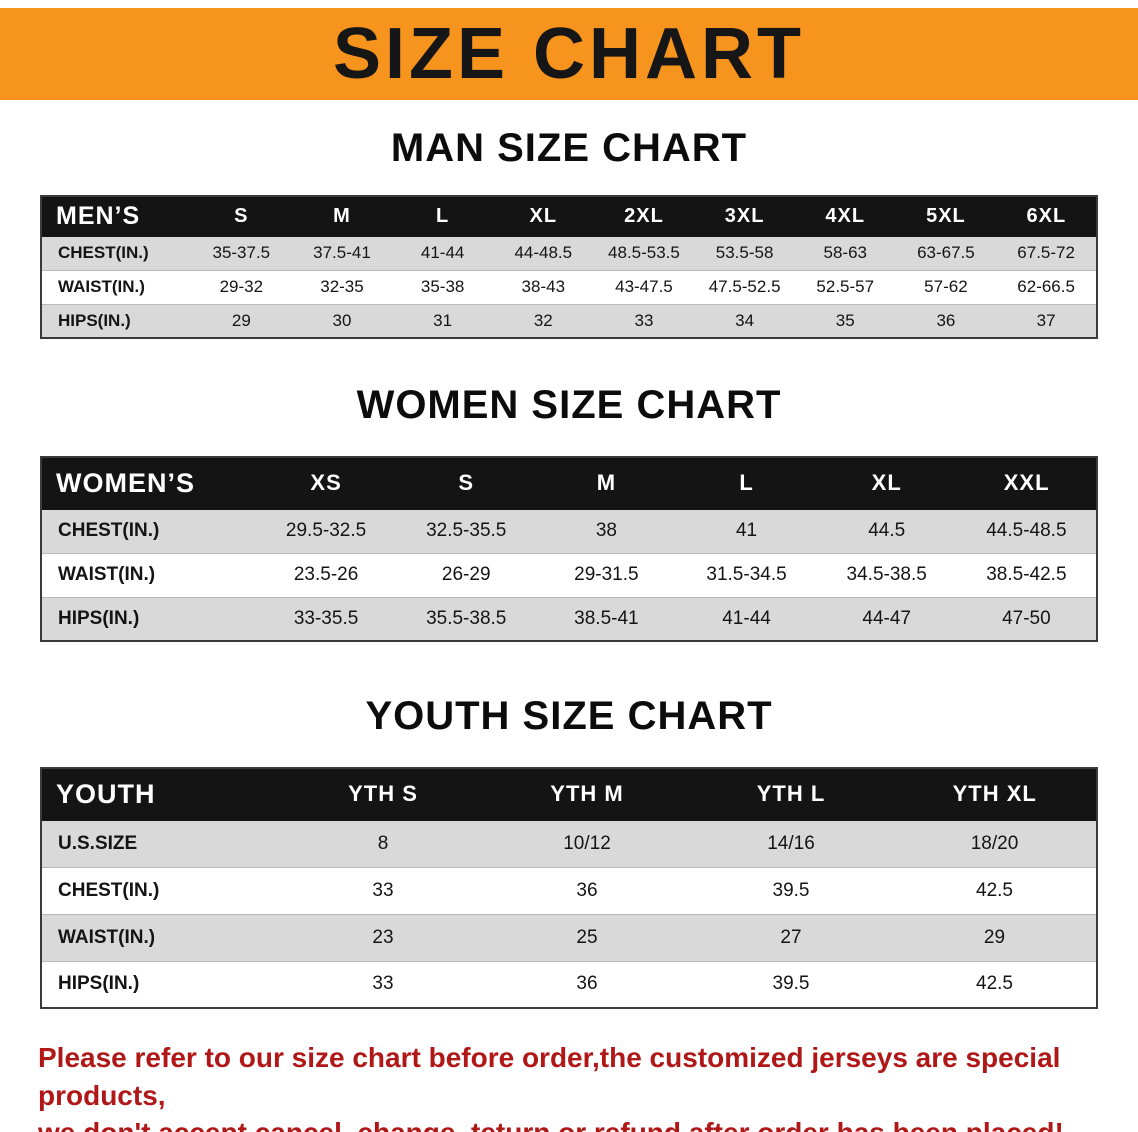 The width and height of the screenshot is (1138, 1132). What do you see at coordinates (161, 794) in the screenshot?
I see `table-title-cell: YOUTH` at bounding box center [161, 794].